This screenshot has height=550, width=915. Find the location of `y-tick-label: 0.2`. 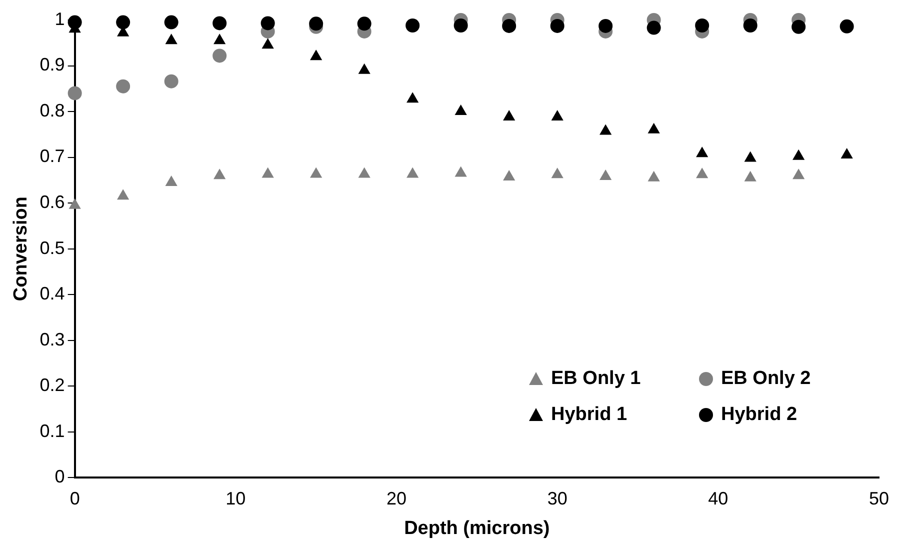

y-tick-label: 0.2 is located at coordinates (52, 385).